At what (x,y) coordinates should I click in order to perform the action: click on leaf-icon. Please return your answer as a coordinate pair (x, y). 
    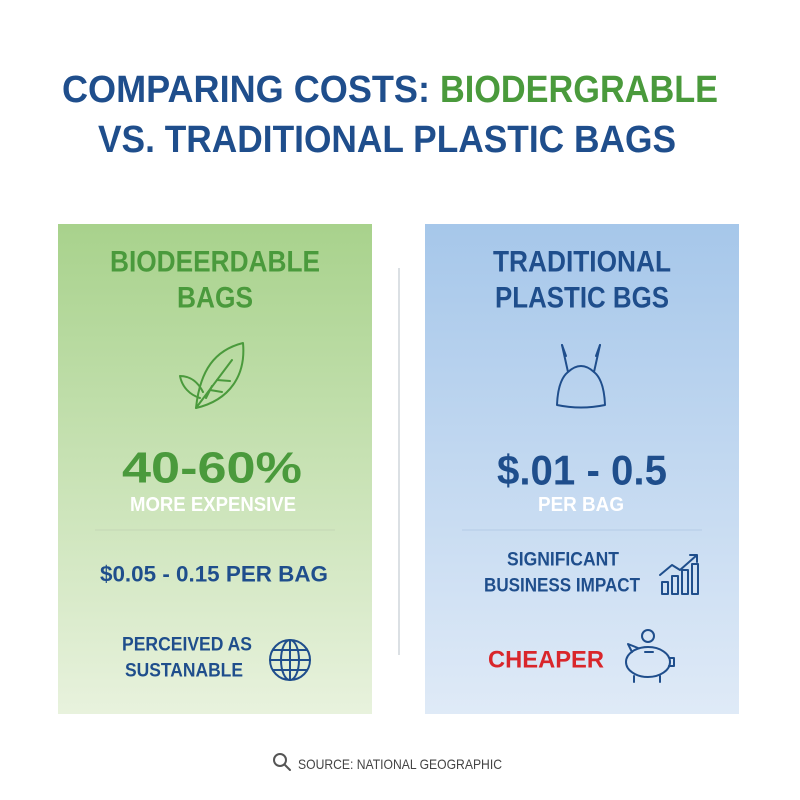
    Looking at the image, I should click on (212, 375).